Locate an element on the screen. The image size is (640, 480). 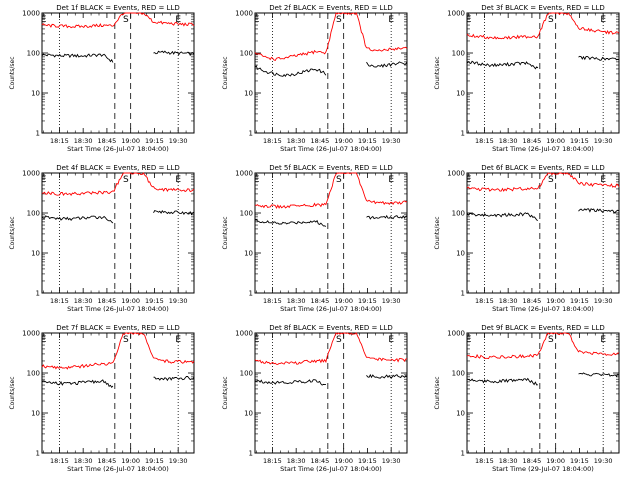
panel-title: Det 8f BLACK = Events, RED = LLD is located at coordinates (330, 328).